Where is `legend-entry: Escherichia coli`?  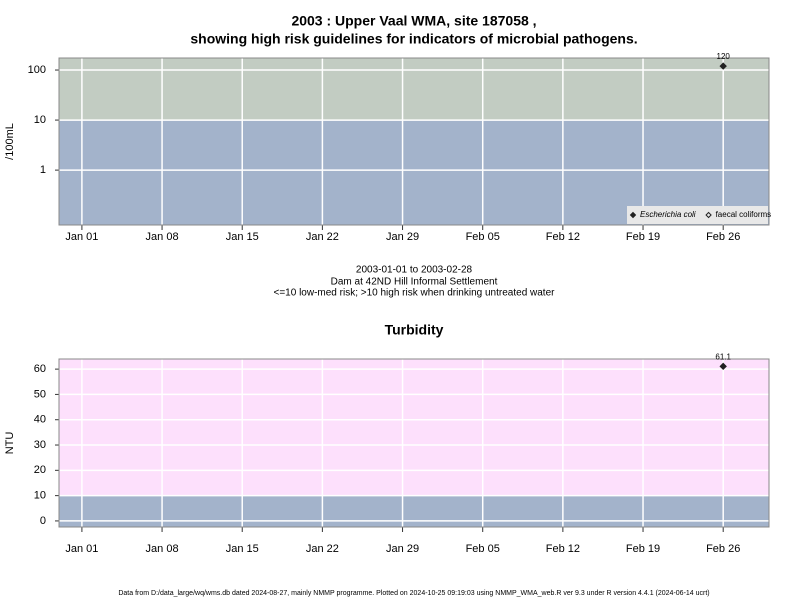 legend-entry: Escherichia coli is located at coordinates (668, 214).